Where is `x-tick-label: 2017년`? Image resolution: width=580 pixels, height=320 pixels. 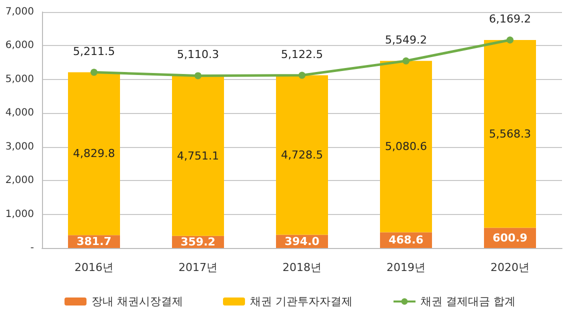 x-tick-label: 2017년 is located at coordinates (198, 267).